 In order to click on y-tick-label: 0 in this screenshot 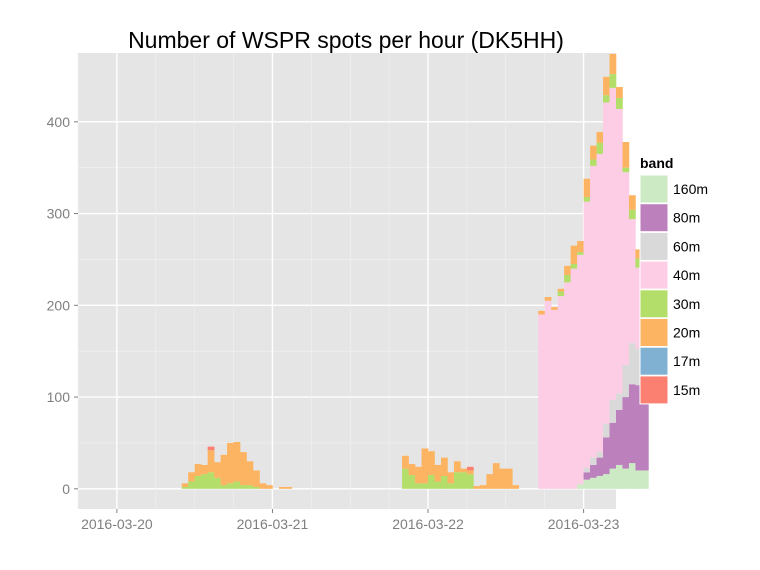, I will do `click(66, 489)`.